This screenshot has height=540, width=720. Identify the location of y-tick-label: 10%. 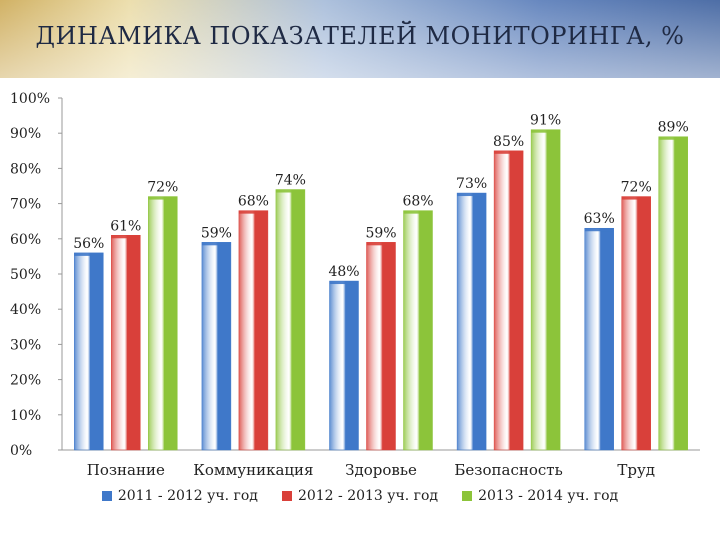
(25, 416).